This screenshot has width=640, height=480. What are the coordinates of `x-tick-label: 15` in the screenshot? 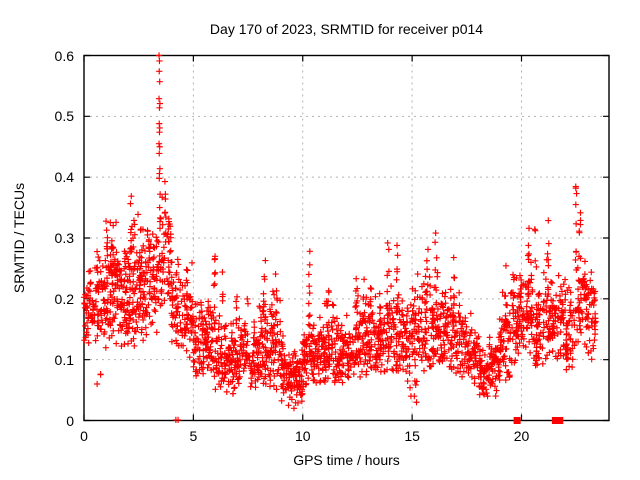 It's located at (412, 436).